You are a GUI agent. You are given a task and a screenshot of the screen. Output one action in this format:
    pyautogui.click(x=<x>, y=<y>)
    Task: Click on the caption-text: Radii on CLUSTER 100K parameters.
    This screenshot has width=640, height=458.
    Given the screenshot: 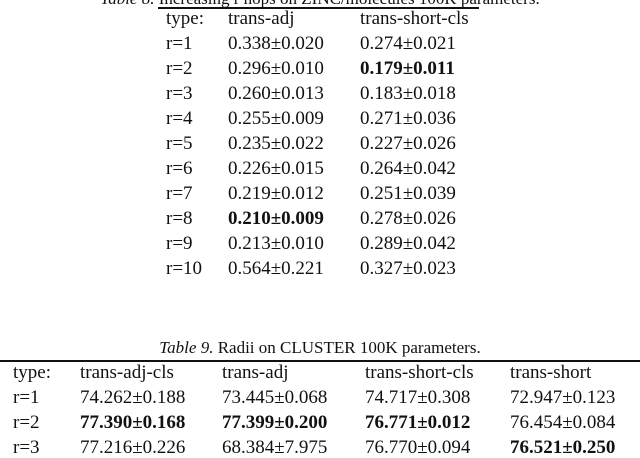 What is the action you would take?
    pyautogui.click(x=347, y=347)
    